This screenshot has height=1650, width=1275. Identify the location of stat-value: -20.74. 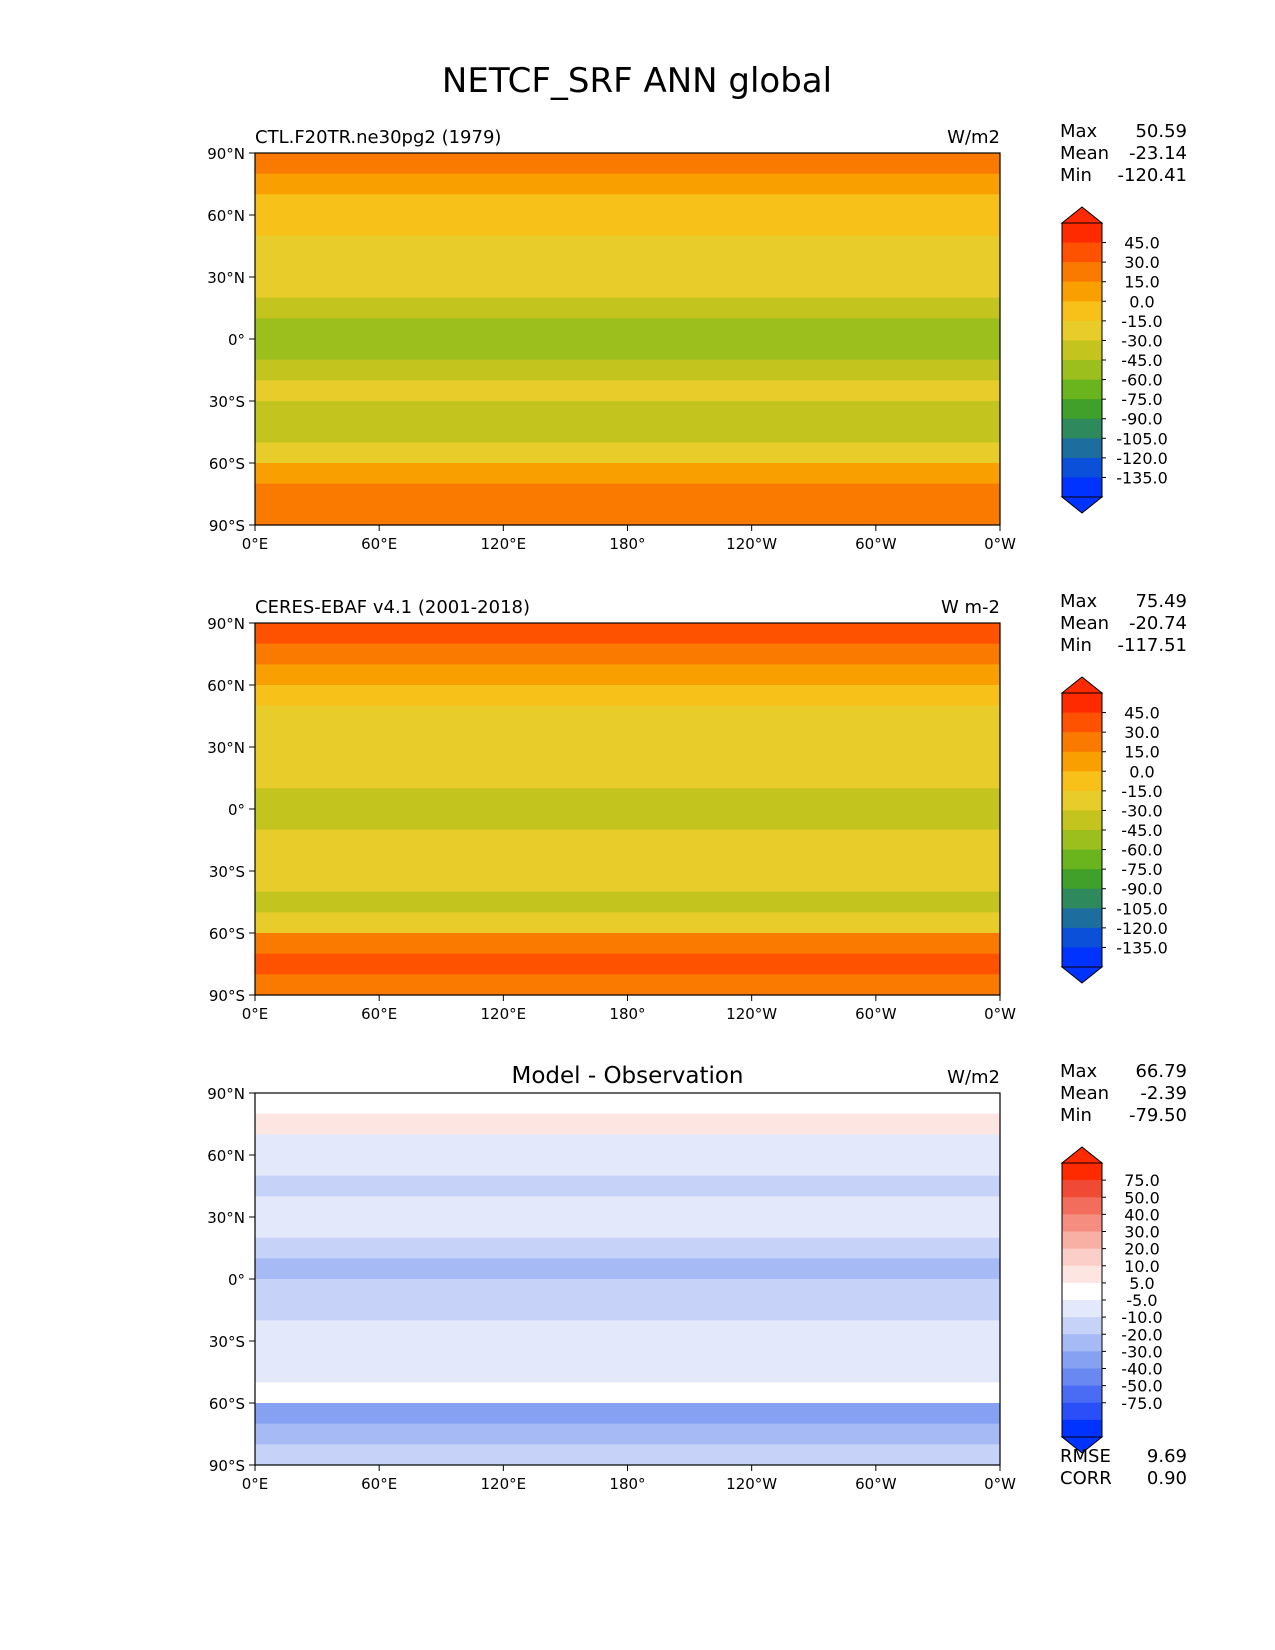
(1158, 623).